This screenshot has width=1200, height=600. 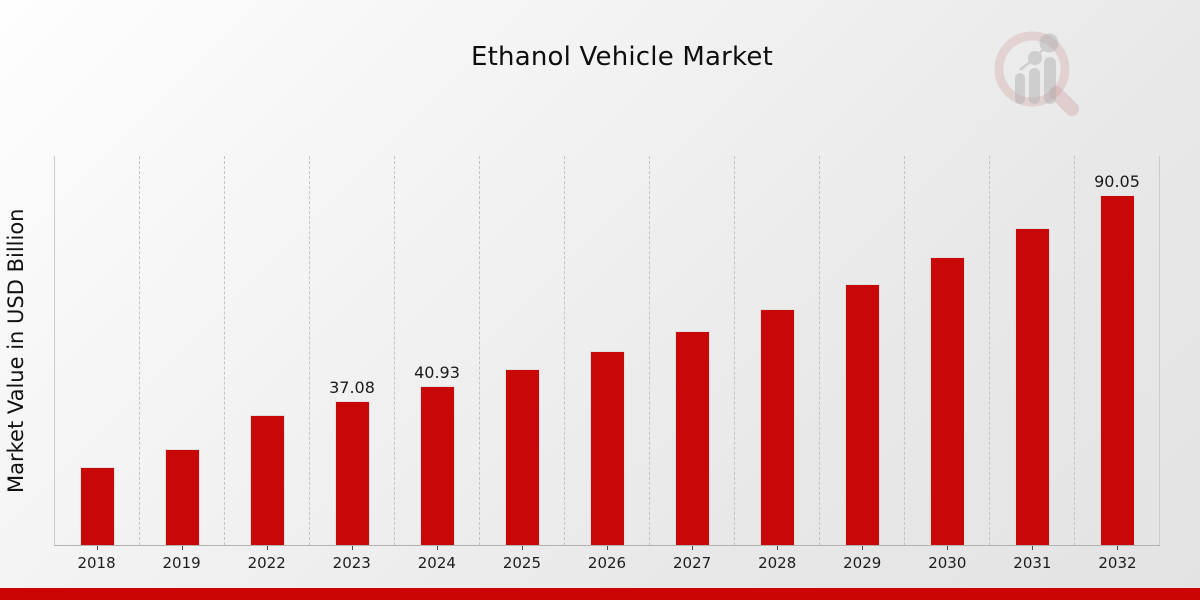 What do you see at coordinates (692, 562) in the screenshot?
I see `x-tick-label-2027: 2027` at bounding box center [692, 562].